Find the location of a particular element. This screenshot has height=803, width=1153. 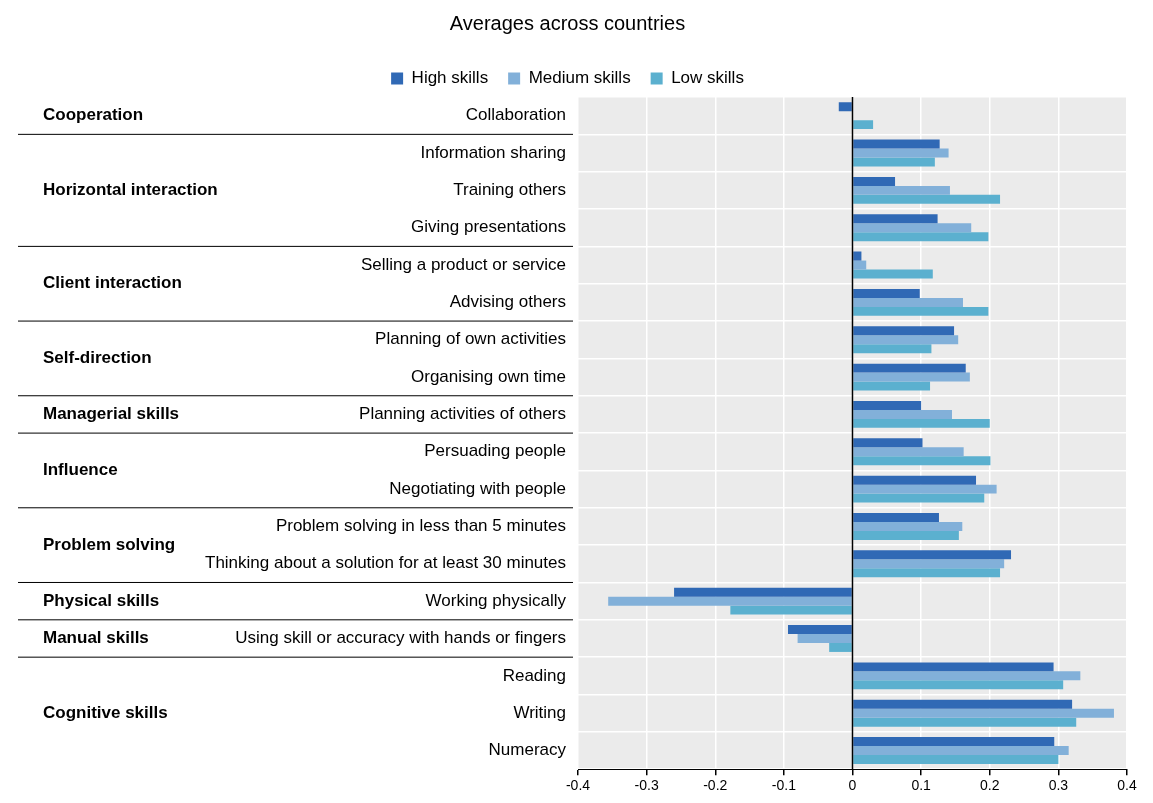

text: Client interaction is located at coordinates (112, 283).